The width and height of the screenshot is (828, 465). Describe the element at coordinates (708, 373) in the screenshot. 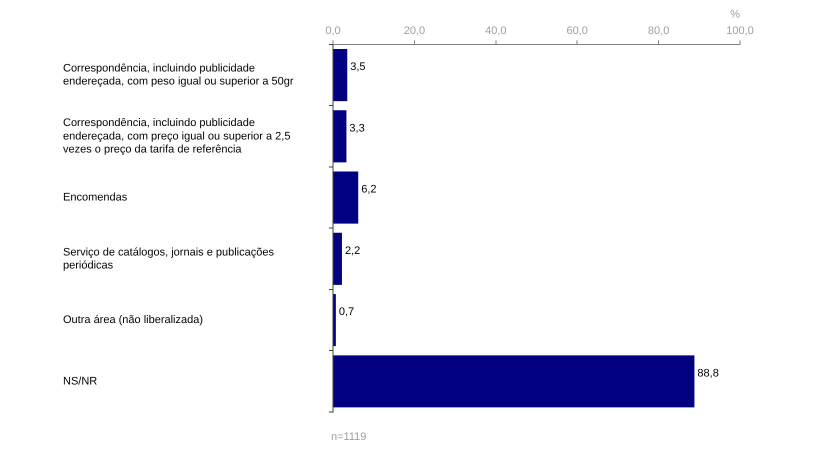

I see `data-label: 88,8` at that location.